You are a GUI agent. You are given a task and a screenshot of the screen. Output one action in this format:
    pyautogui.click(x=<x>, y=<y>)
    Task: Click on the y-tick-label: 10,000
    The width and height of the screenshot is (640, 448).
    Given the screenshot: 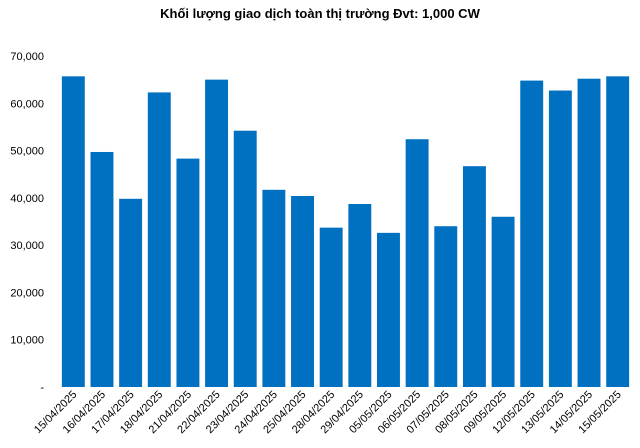 What is the action you would take?
    pyautogui.click(x=27, y=341)
    